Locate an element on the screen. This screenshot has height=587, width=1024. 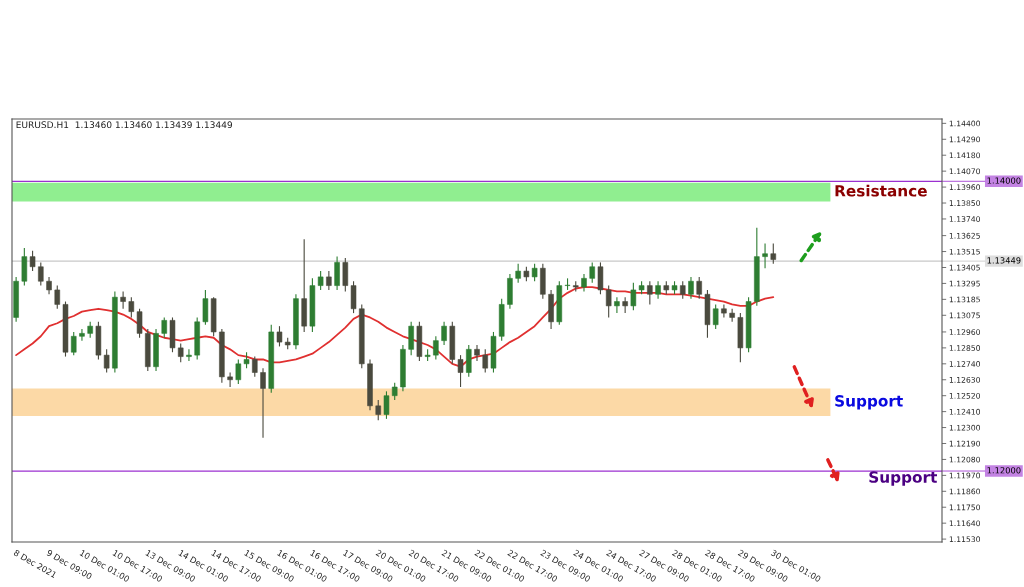
annotation: Support is located at coordinates (903, 478).